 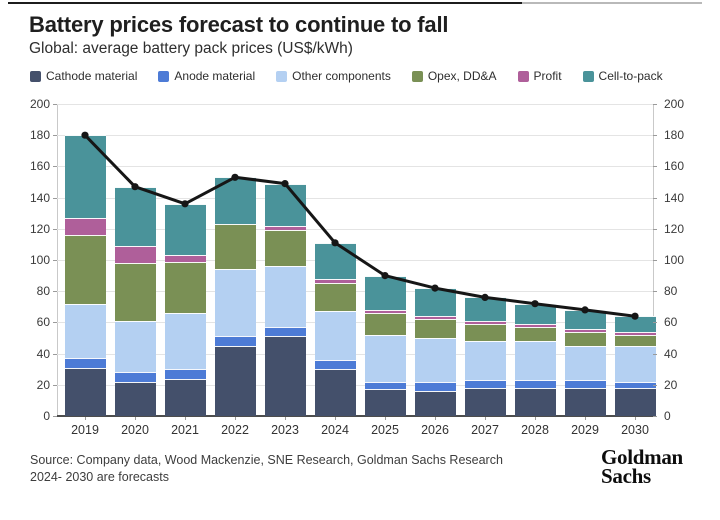 What do you see at coordinates (462, 76) in the screenshot?
I see `legend-label: Opex, DD&A` at bounding box center [462, 76].